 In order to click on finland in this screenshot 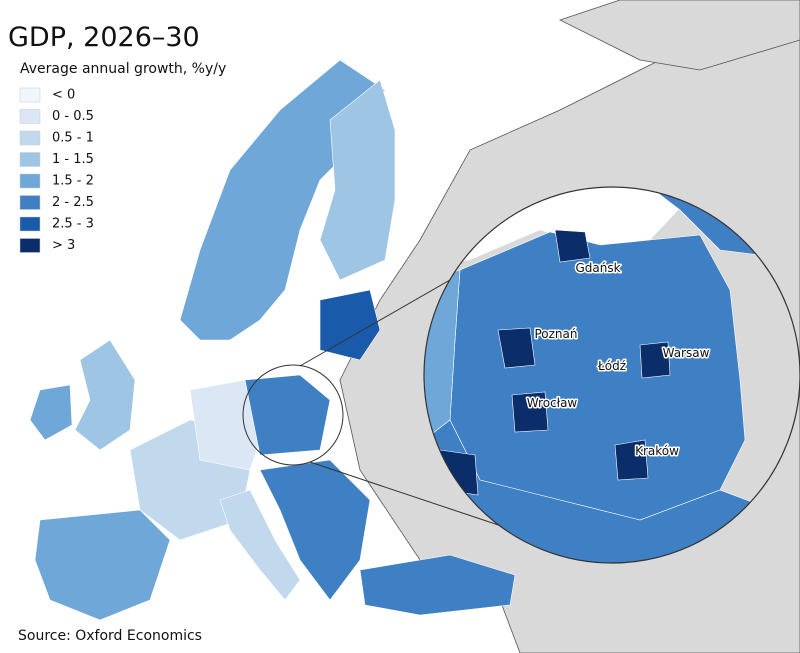, I will do `click(357, 180)`.